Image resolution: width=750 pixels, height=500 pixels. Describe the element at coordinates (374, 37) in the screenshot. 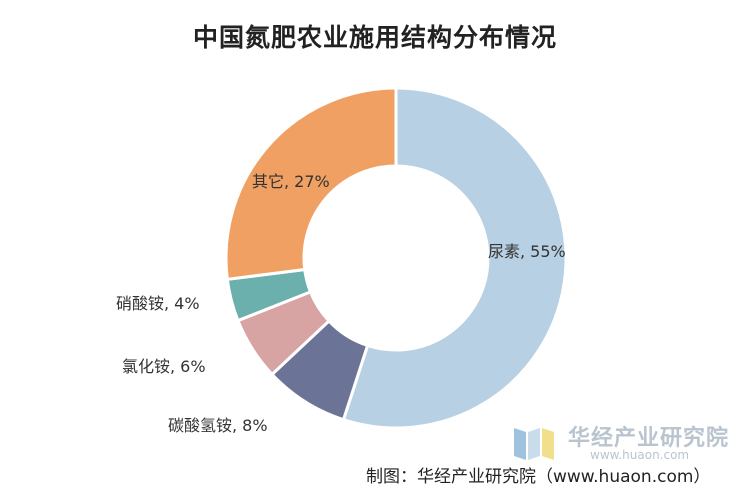

I see `chart-title: 中国氮肥农业施用结构分布情况` at that location.